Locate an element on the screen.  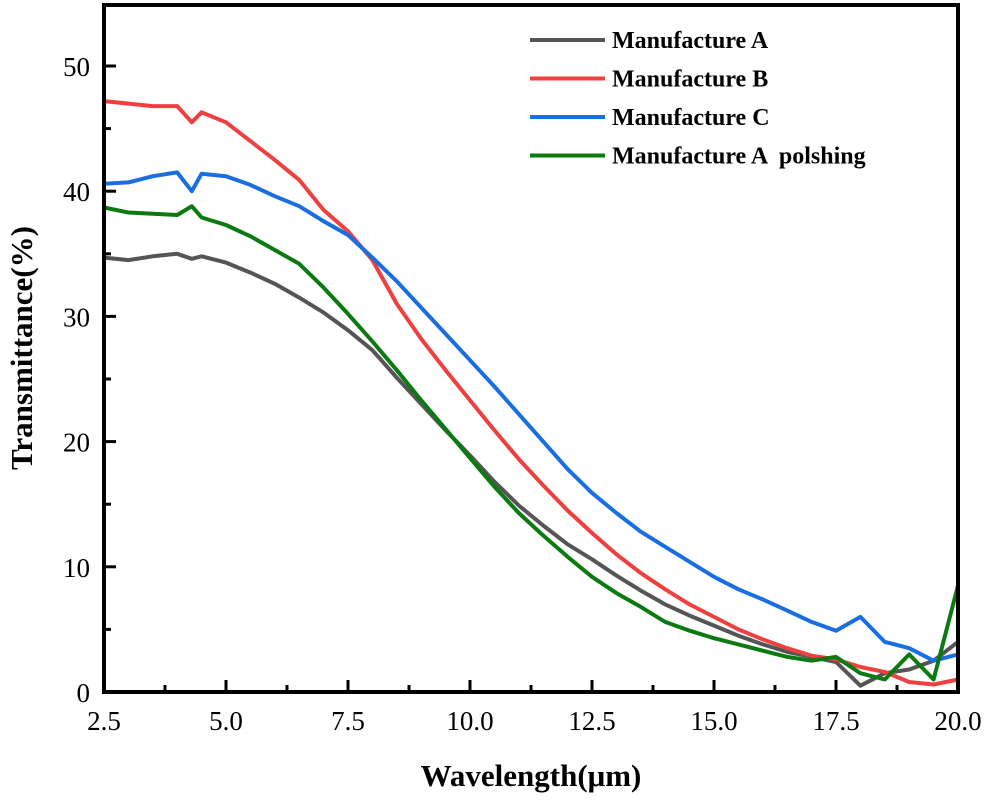
legend-label-2: Manufacture B is located at coordinates (690, 80).